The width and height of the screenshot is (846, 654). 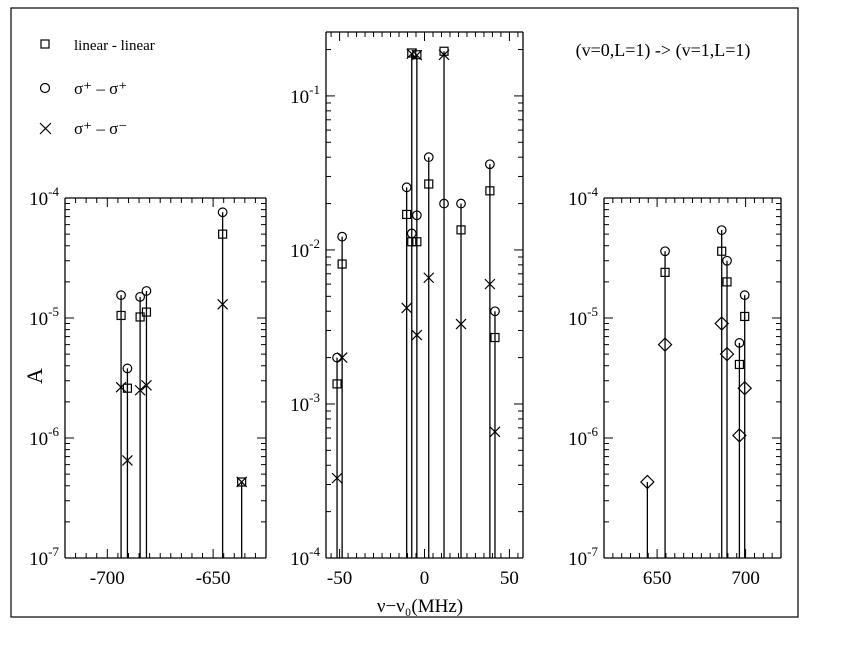 What do you see at coordinates (657, 578) in the screenshot?
I see `x-tick-label: 650` at bounding box center [657, 578].